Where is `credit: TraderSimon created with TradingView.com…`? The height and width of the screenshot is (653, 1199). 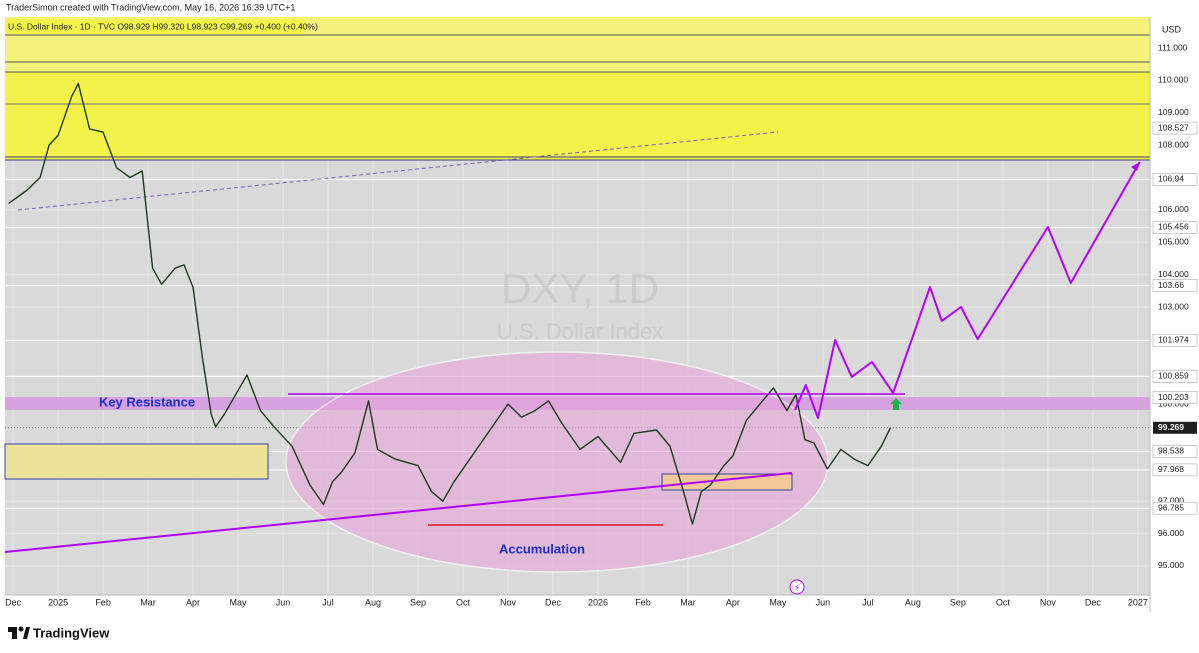 credit: TraderSimon created with TradingView.com… is located at coordinates (150, 7).